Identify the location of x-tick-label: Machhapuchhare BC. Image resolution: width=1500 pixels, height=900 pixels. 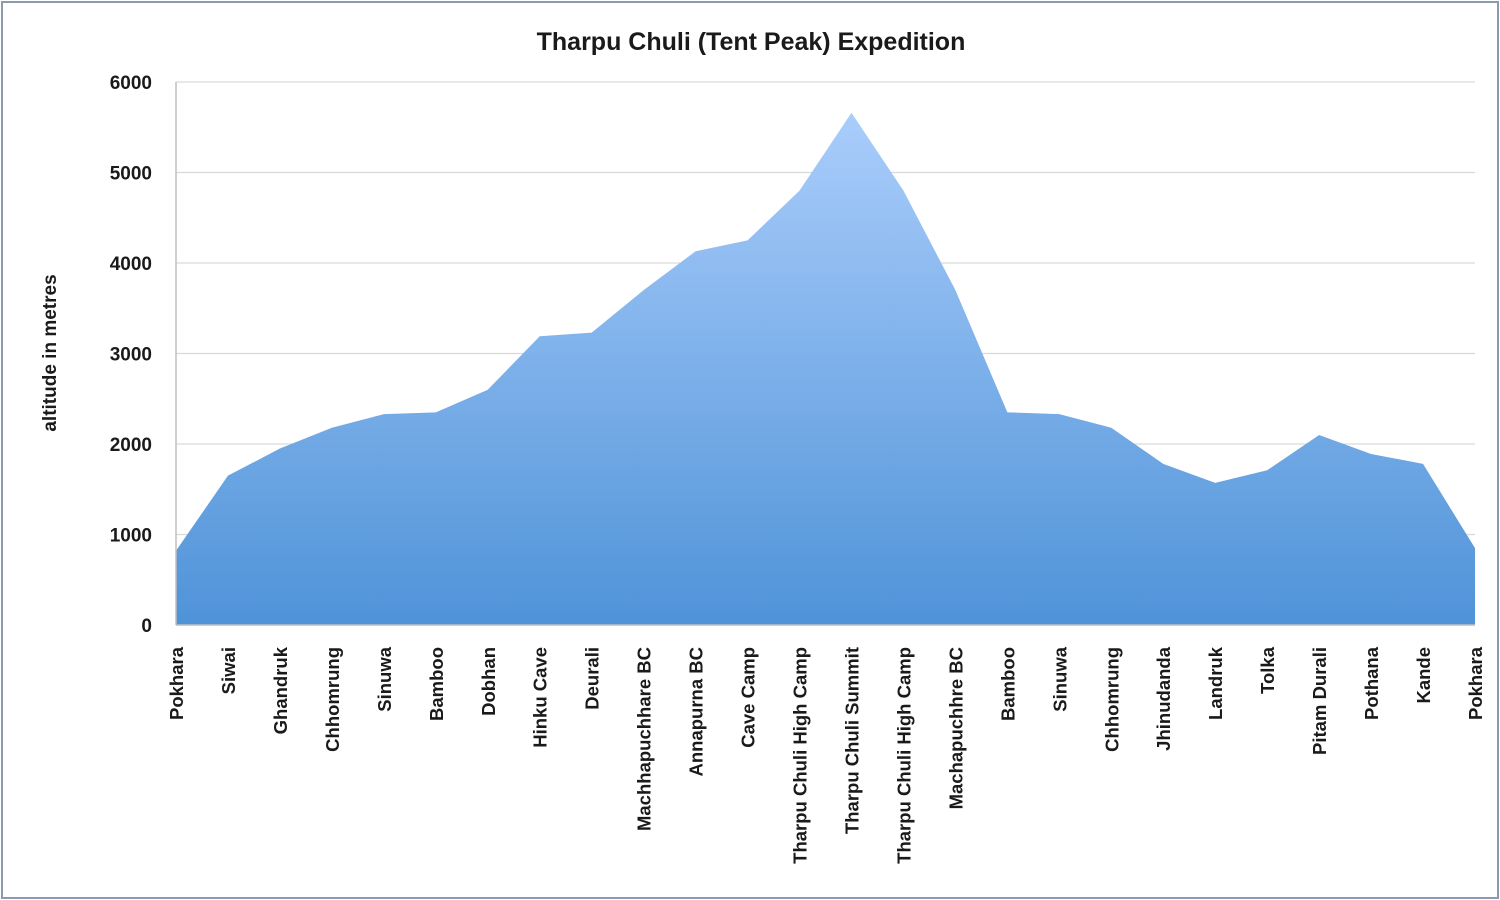
(644, 739).